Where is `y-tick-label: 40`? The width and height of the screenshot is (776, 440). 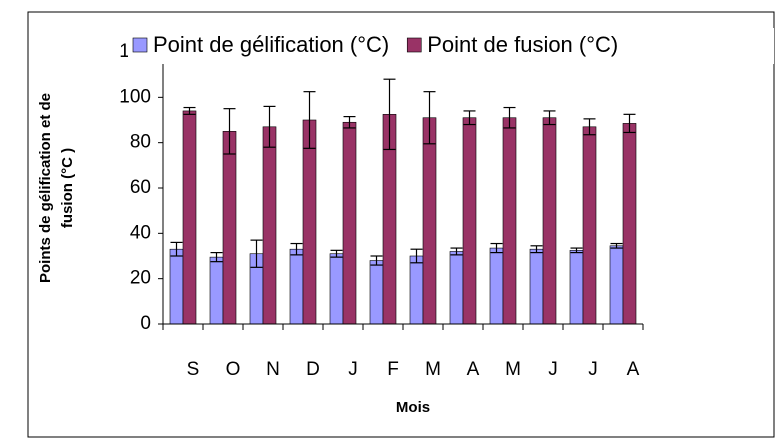 y-tick-label: 40 is located at coordinates (140, 232).